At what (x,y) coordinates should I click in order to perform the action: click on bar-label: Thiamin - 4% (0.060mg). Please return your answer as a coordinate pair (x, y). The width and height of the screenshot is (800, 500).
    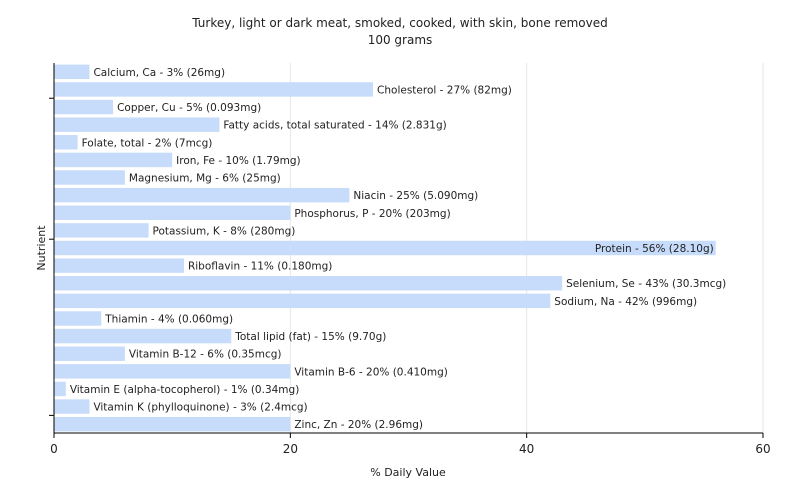
    Looking at the image, I should click on (168, 319).